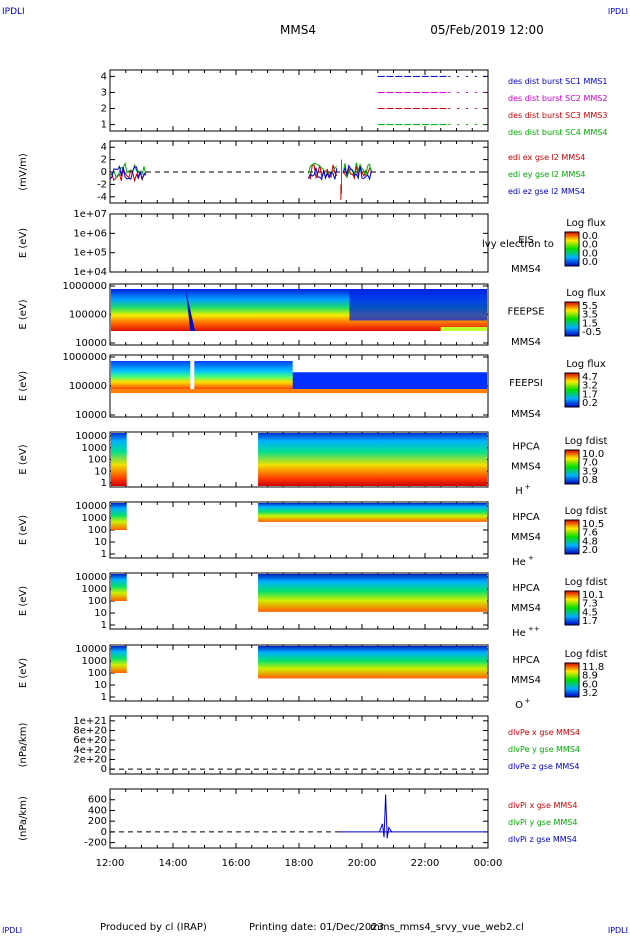 Image resolution: width=630 pixels, height=938 pixels. I want to click on y-axis-label: (nPa/km), so click(23, 818).